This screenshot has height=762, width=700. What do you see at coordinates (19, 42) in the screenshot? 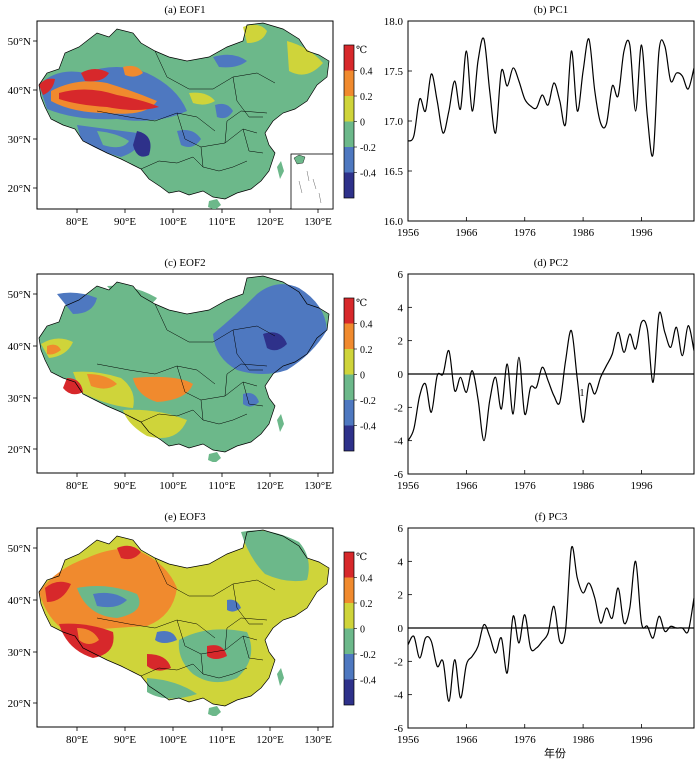
I see `lat-tick-label: 50°N` at bounding box center [19, 42].